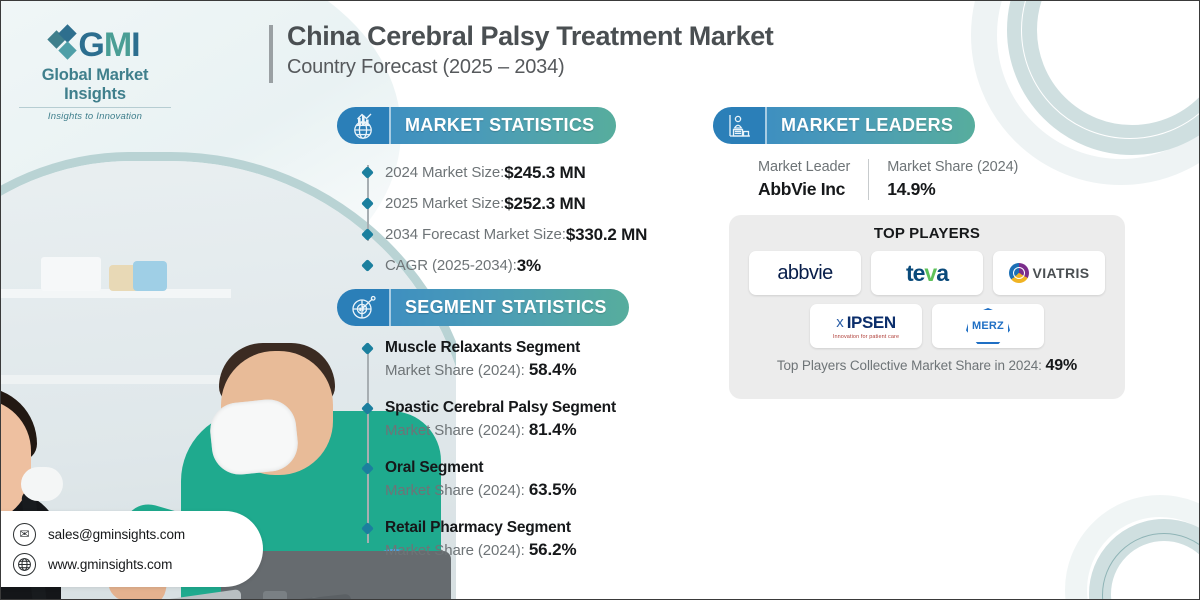  What do you see at coordinates (363, 307) in the screenshot?
I see `target-chart-icon` at bounding box center [363, 307].